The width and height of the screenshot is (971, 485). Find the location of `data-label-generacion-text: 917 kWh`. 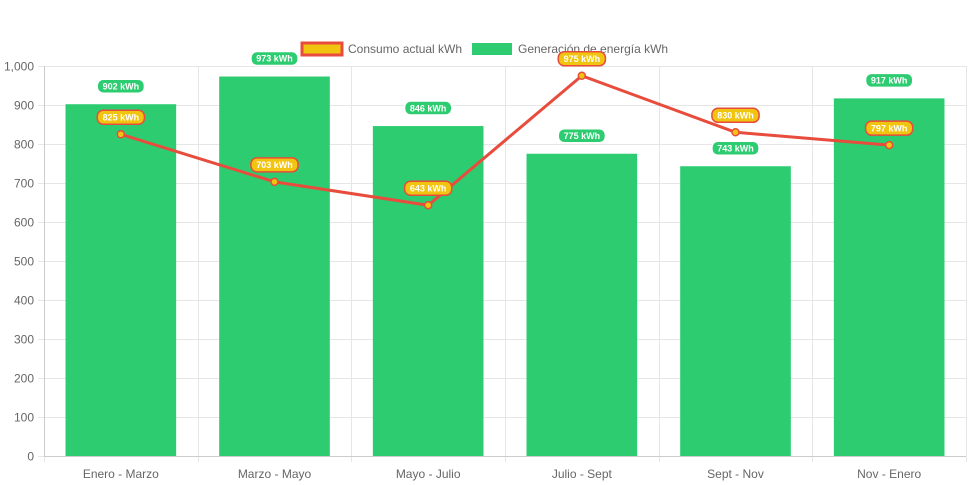

data-label-generacion-text: 917 kWh is located at coordinates (889, 81).